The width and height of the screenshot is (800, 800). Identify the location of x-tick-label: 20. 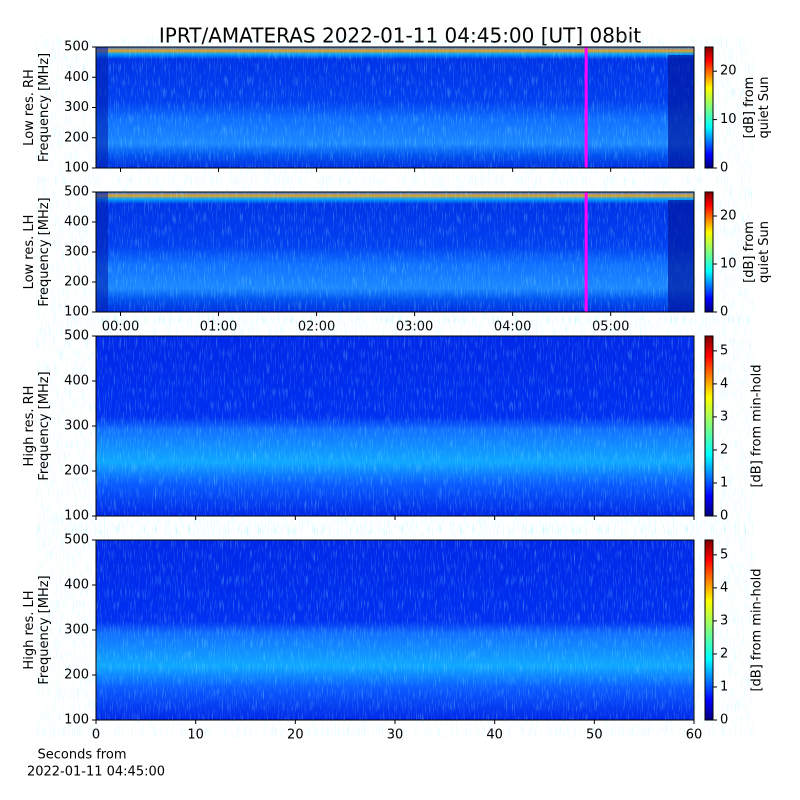
(295, 735).